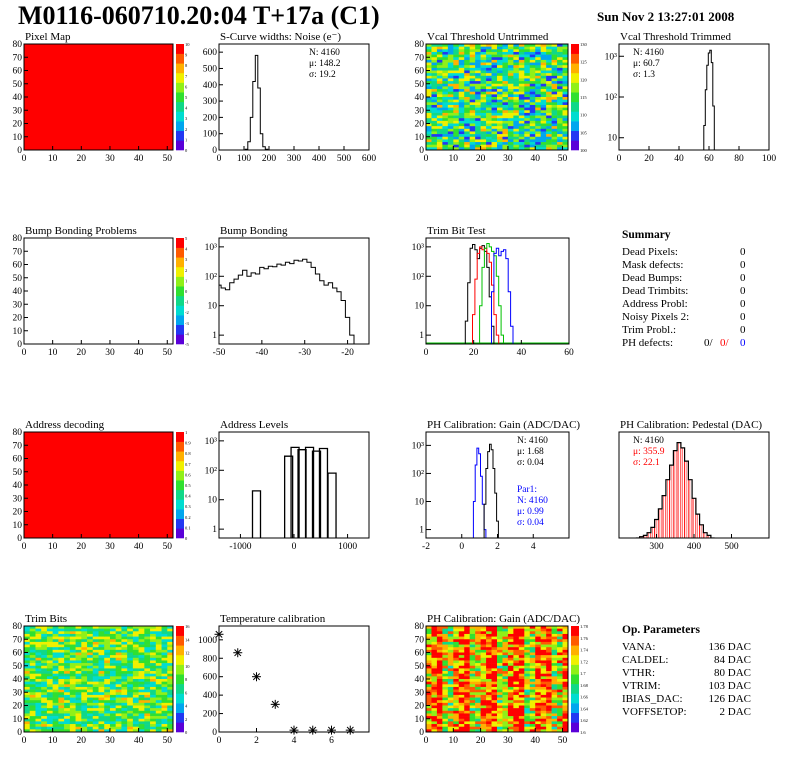  Describe the element at coordinates (210, 53) in the screenshot. I see `s-curve-ytick-label: 600` at that location.